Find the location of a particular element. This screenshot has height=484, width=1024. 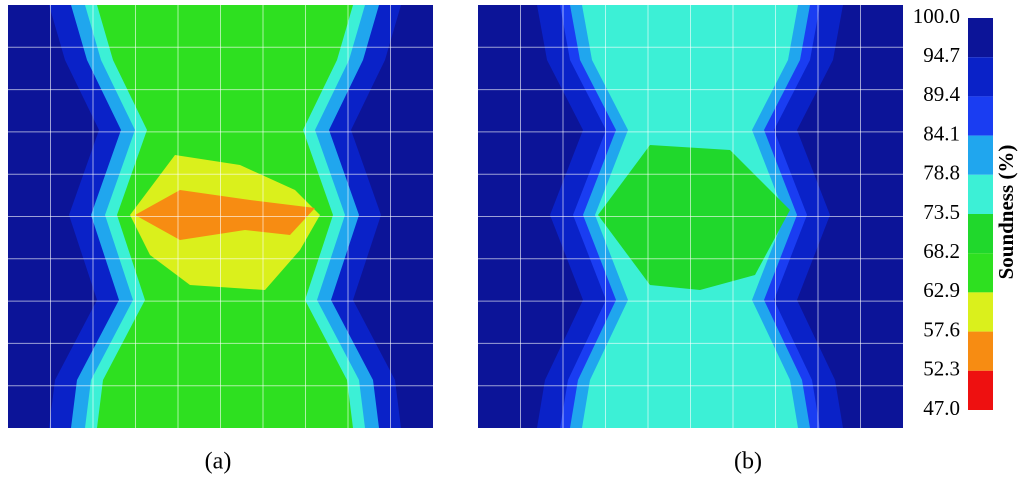

colorbar-tick-label: 73.5 is located at coordinates (941, 212).